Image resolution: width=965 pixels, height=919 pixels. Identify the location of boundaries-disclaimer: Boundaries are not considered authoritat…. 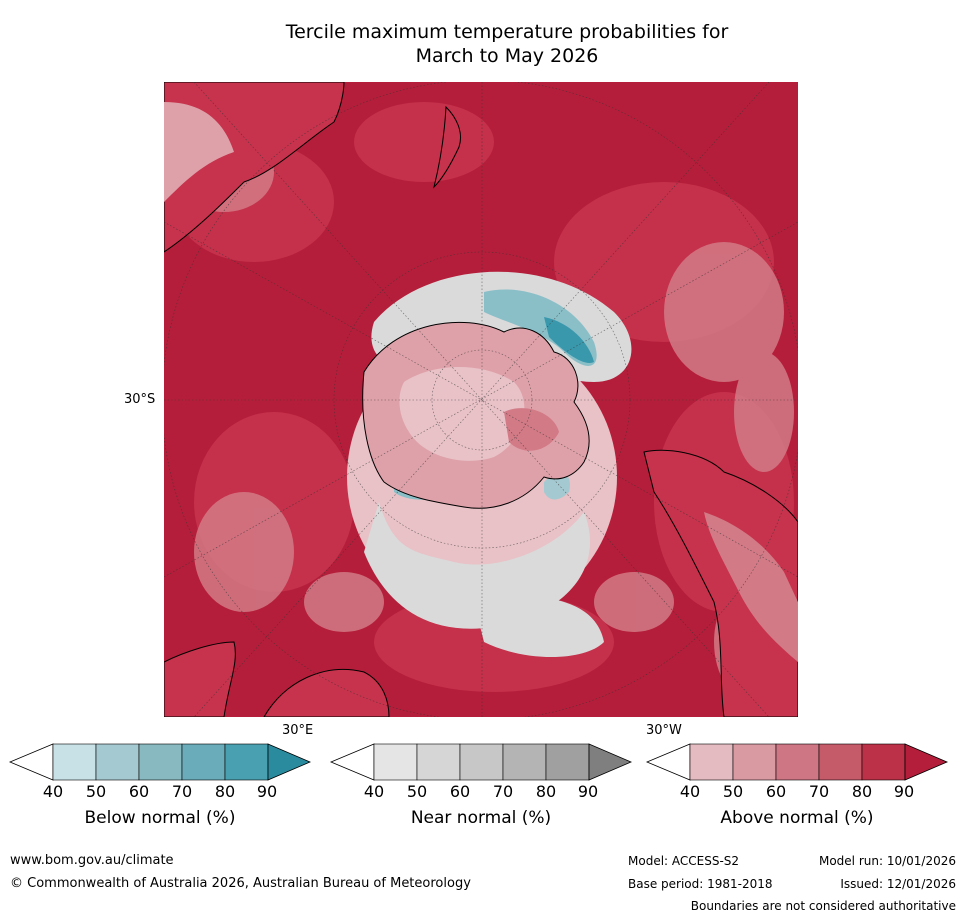
(823, 906).